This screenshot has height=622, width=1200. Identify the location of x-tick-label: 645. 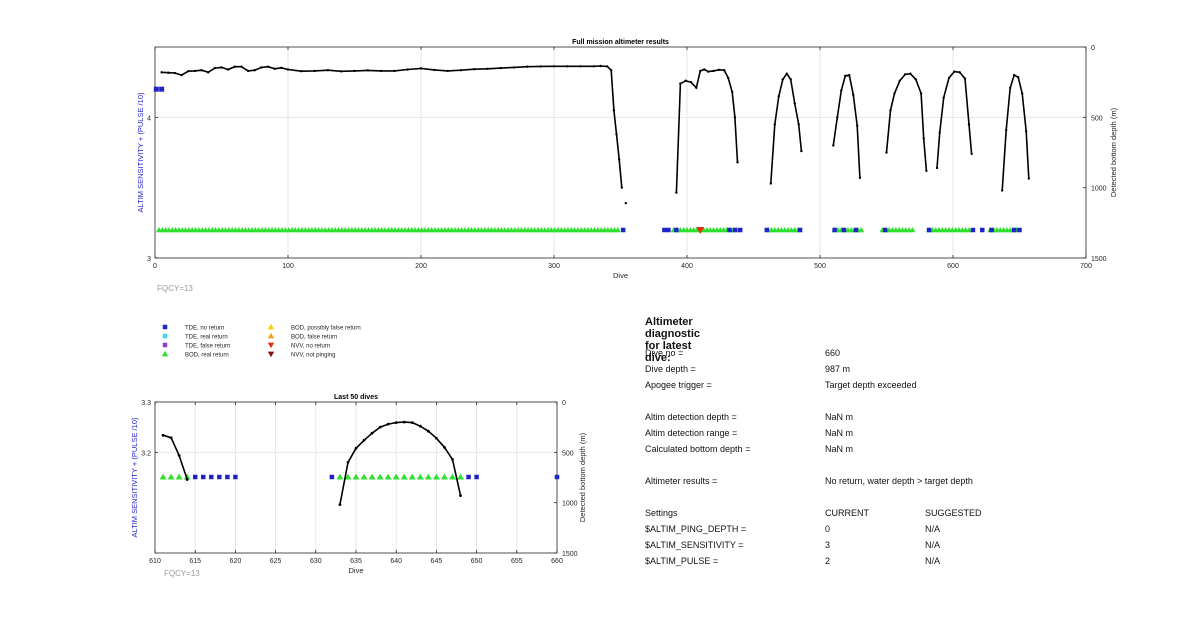
(437, 561).